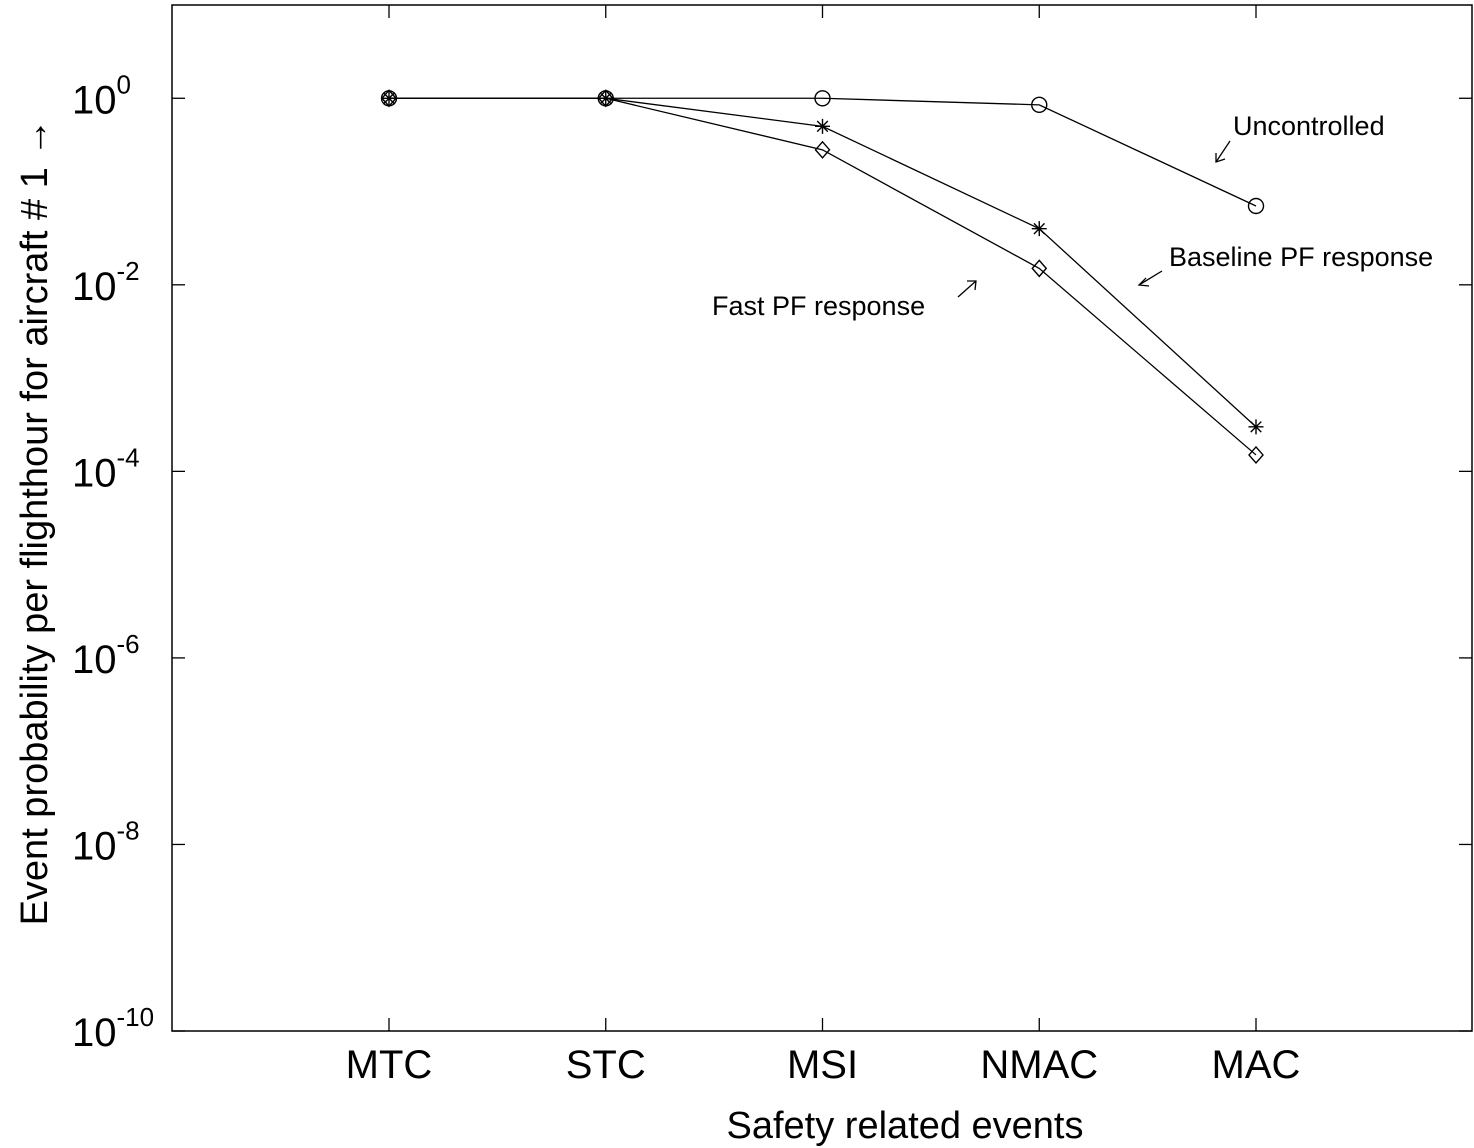 This screenshot has height=1148, width=1474. Describe the element at coordinates (1309, 126) in the screenshot. I see `annotation-uncontrolled: Uncontrolled` at that location.